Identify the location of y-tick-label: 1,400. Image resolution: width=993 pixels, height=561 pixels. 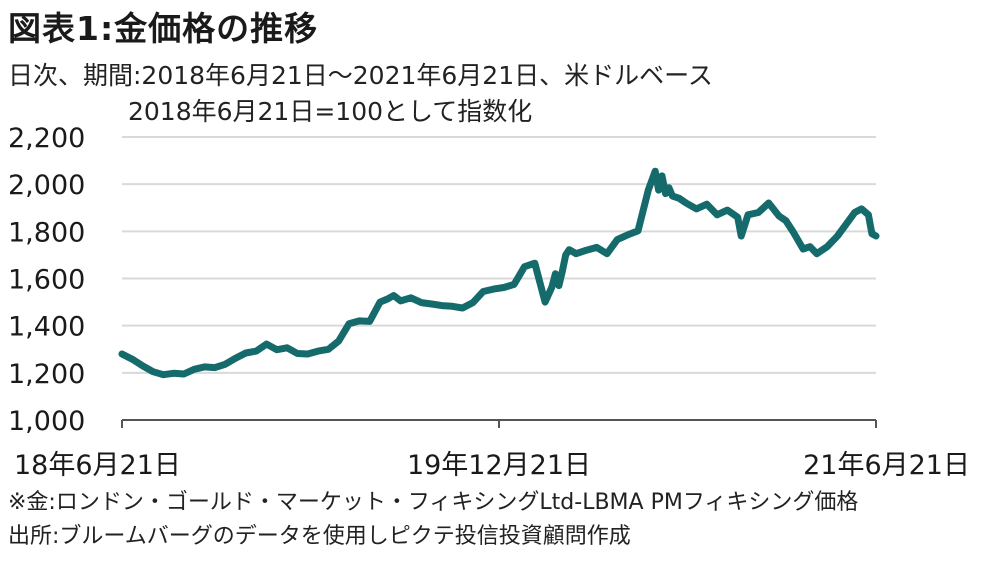
(46, 327).